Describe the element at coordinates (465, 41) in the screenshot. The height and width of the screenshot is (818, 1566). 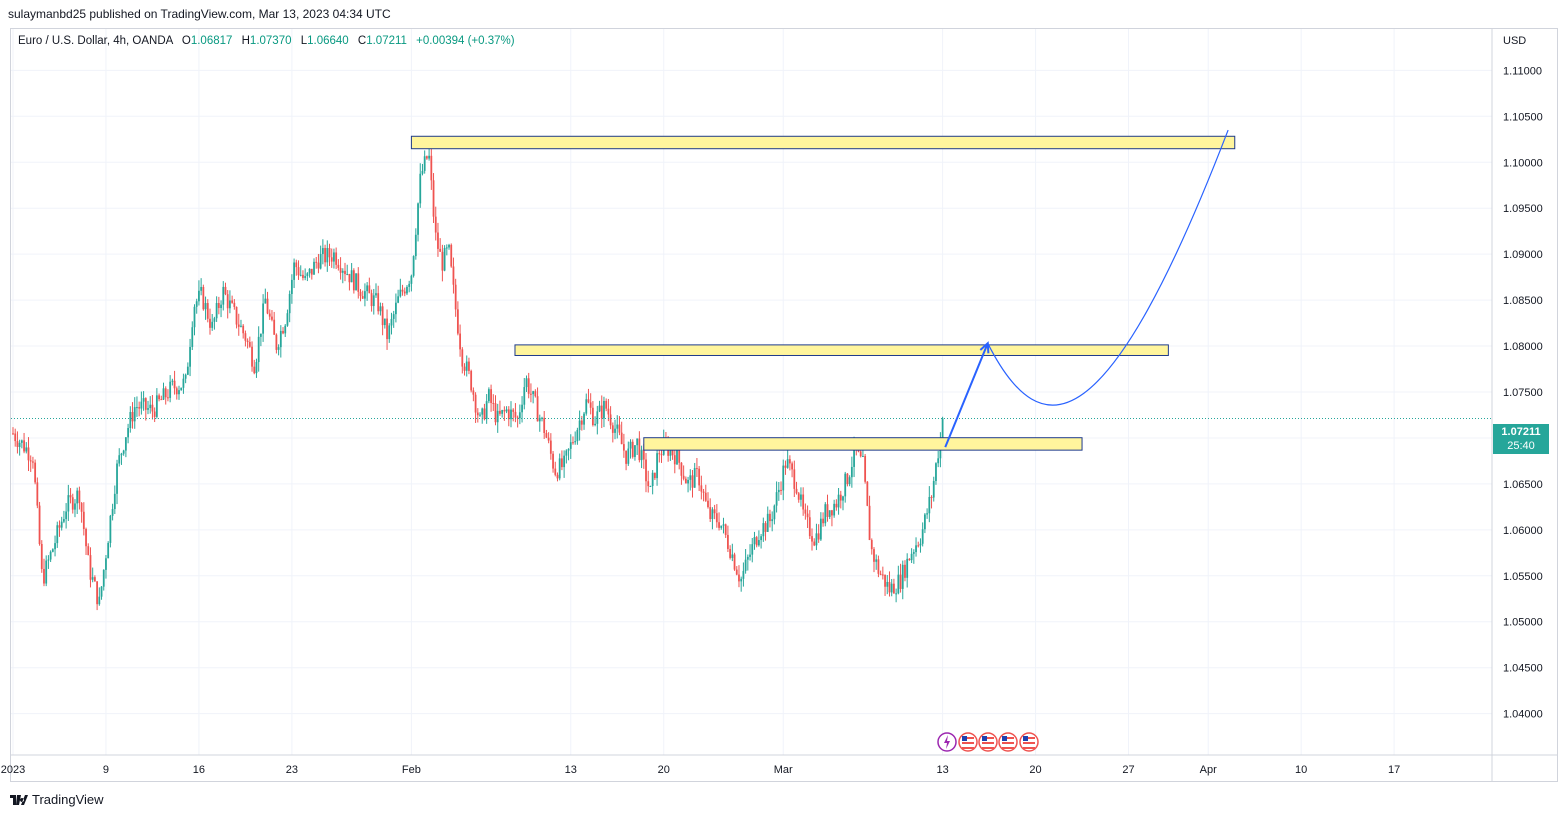
I see `change-value: +0.00394 (+0.37%)` at that location.